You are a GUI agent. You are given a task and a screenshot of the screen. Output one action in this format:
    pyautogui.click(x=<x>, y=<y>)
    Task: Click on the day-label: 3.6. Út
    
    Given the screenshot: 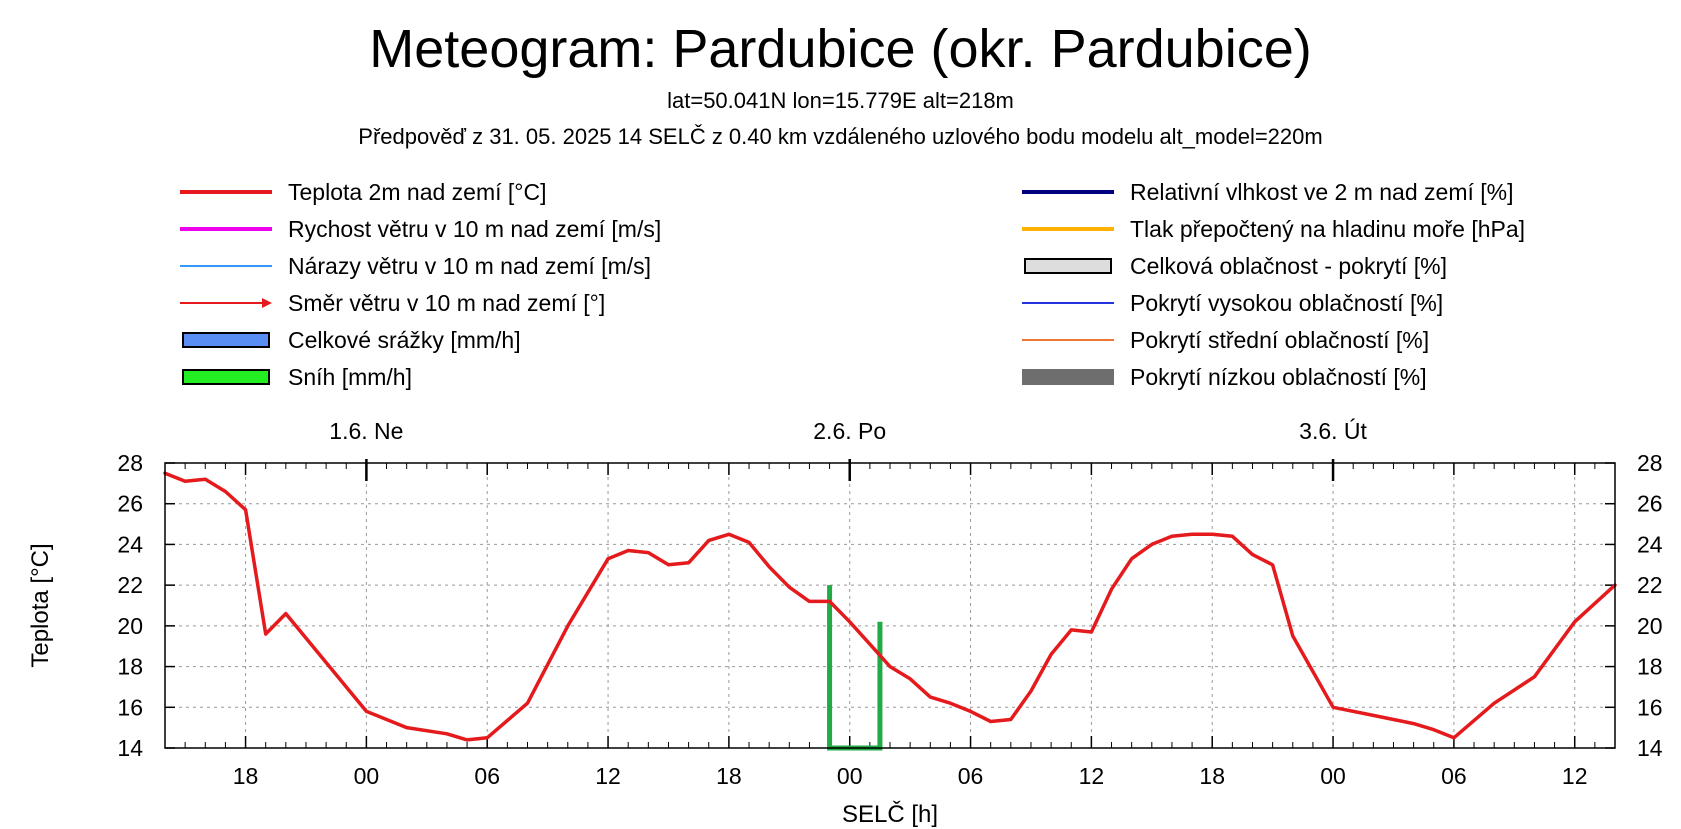 What is the action you would take?
    pyautogui.click(x=1333, y=431)
    